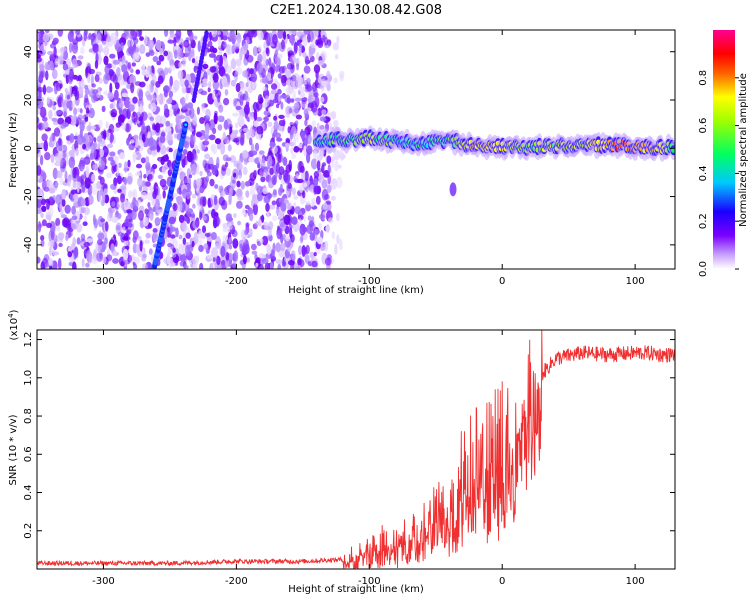 The image size is (750, 600). What do you see at coordinates (673, 150) in the screenshot?
I see `band-core` at bounding box center [673, 150].